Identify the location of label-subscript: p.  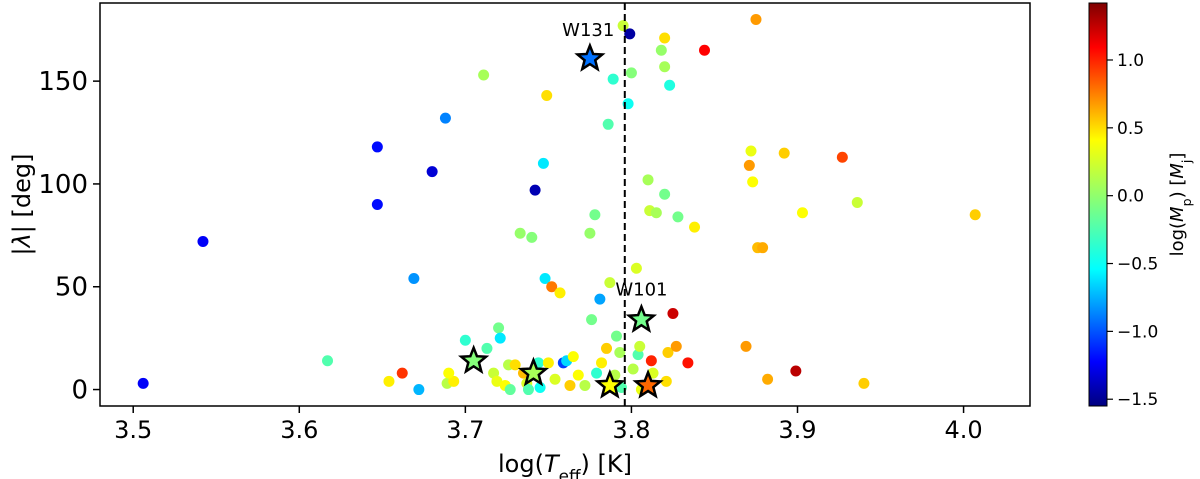
(1186, 202).